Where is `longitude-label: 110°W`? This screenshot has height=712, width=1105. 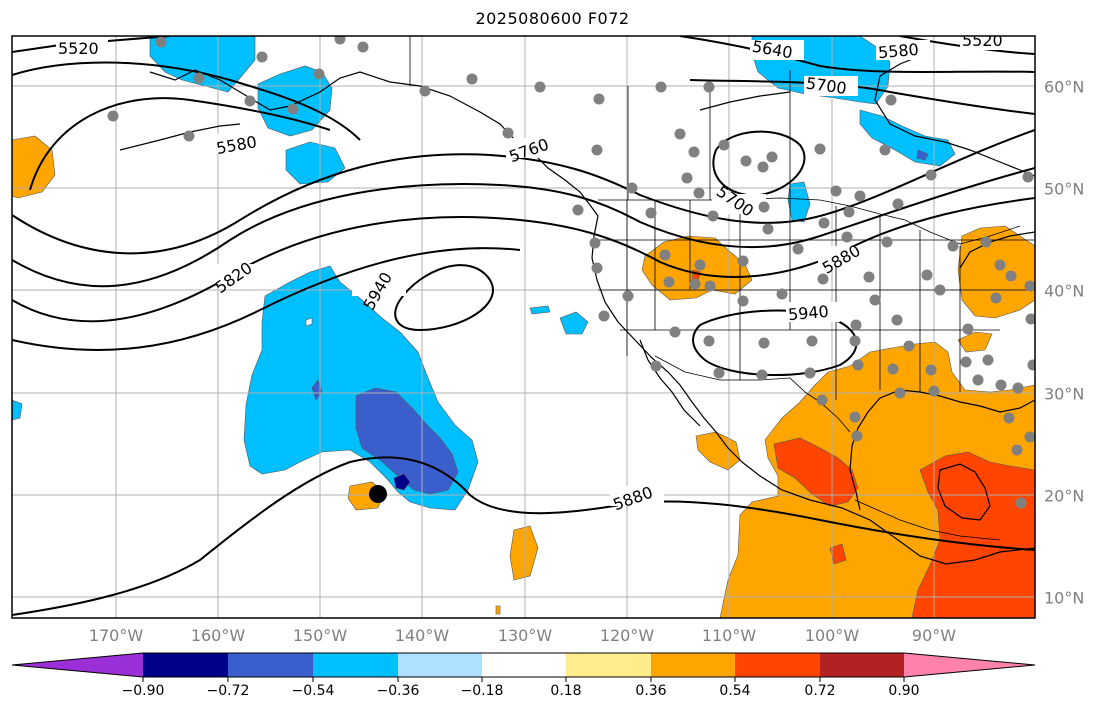 longitude-label: 110°W is located at coordinates (729, 635).